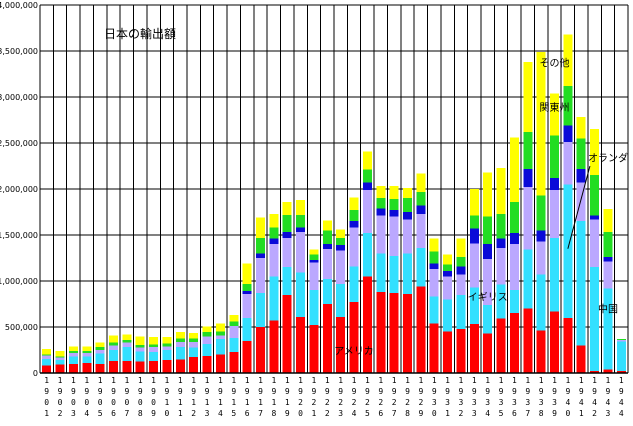  I want to click on annotation-label: その他, so click(555, 63).